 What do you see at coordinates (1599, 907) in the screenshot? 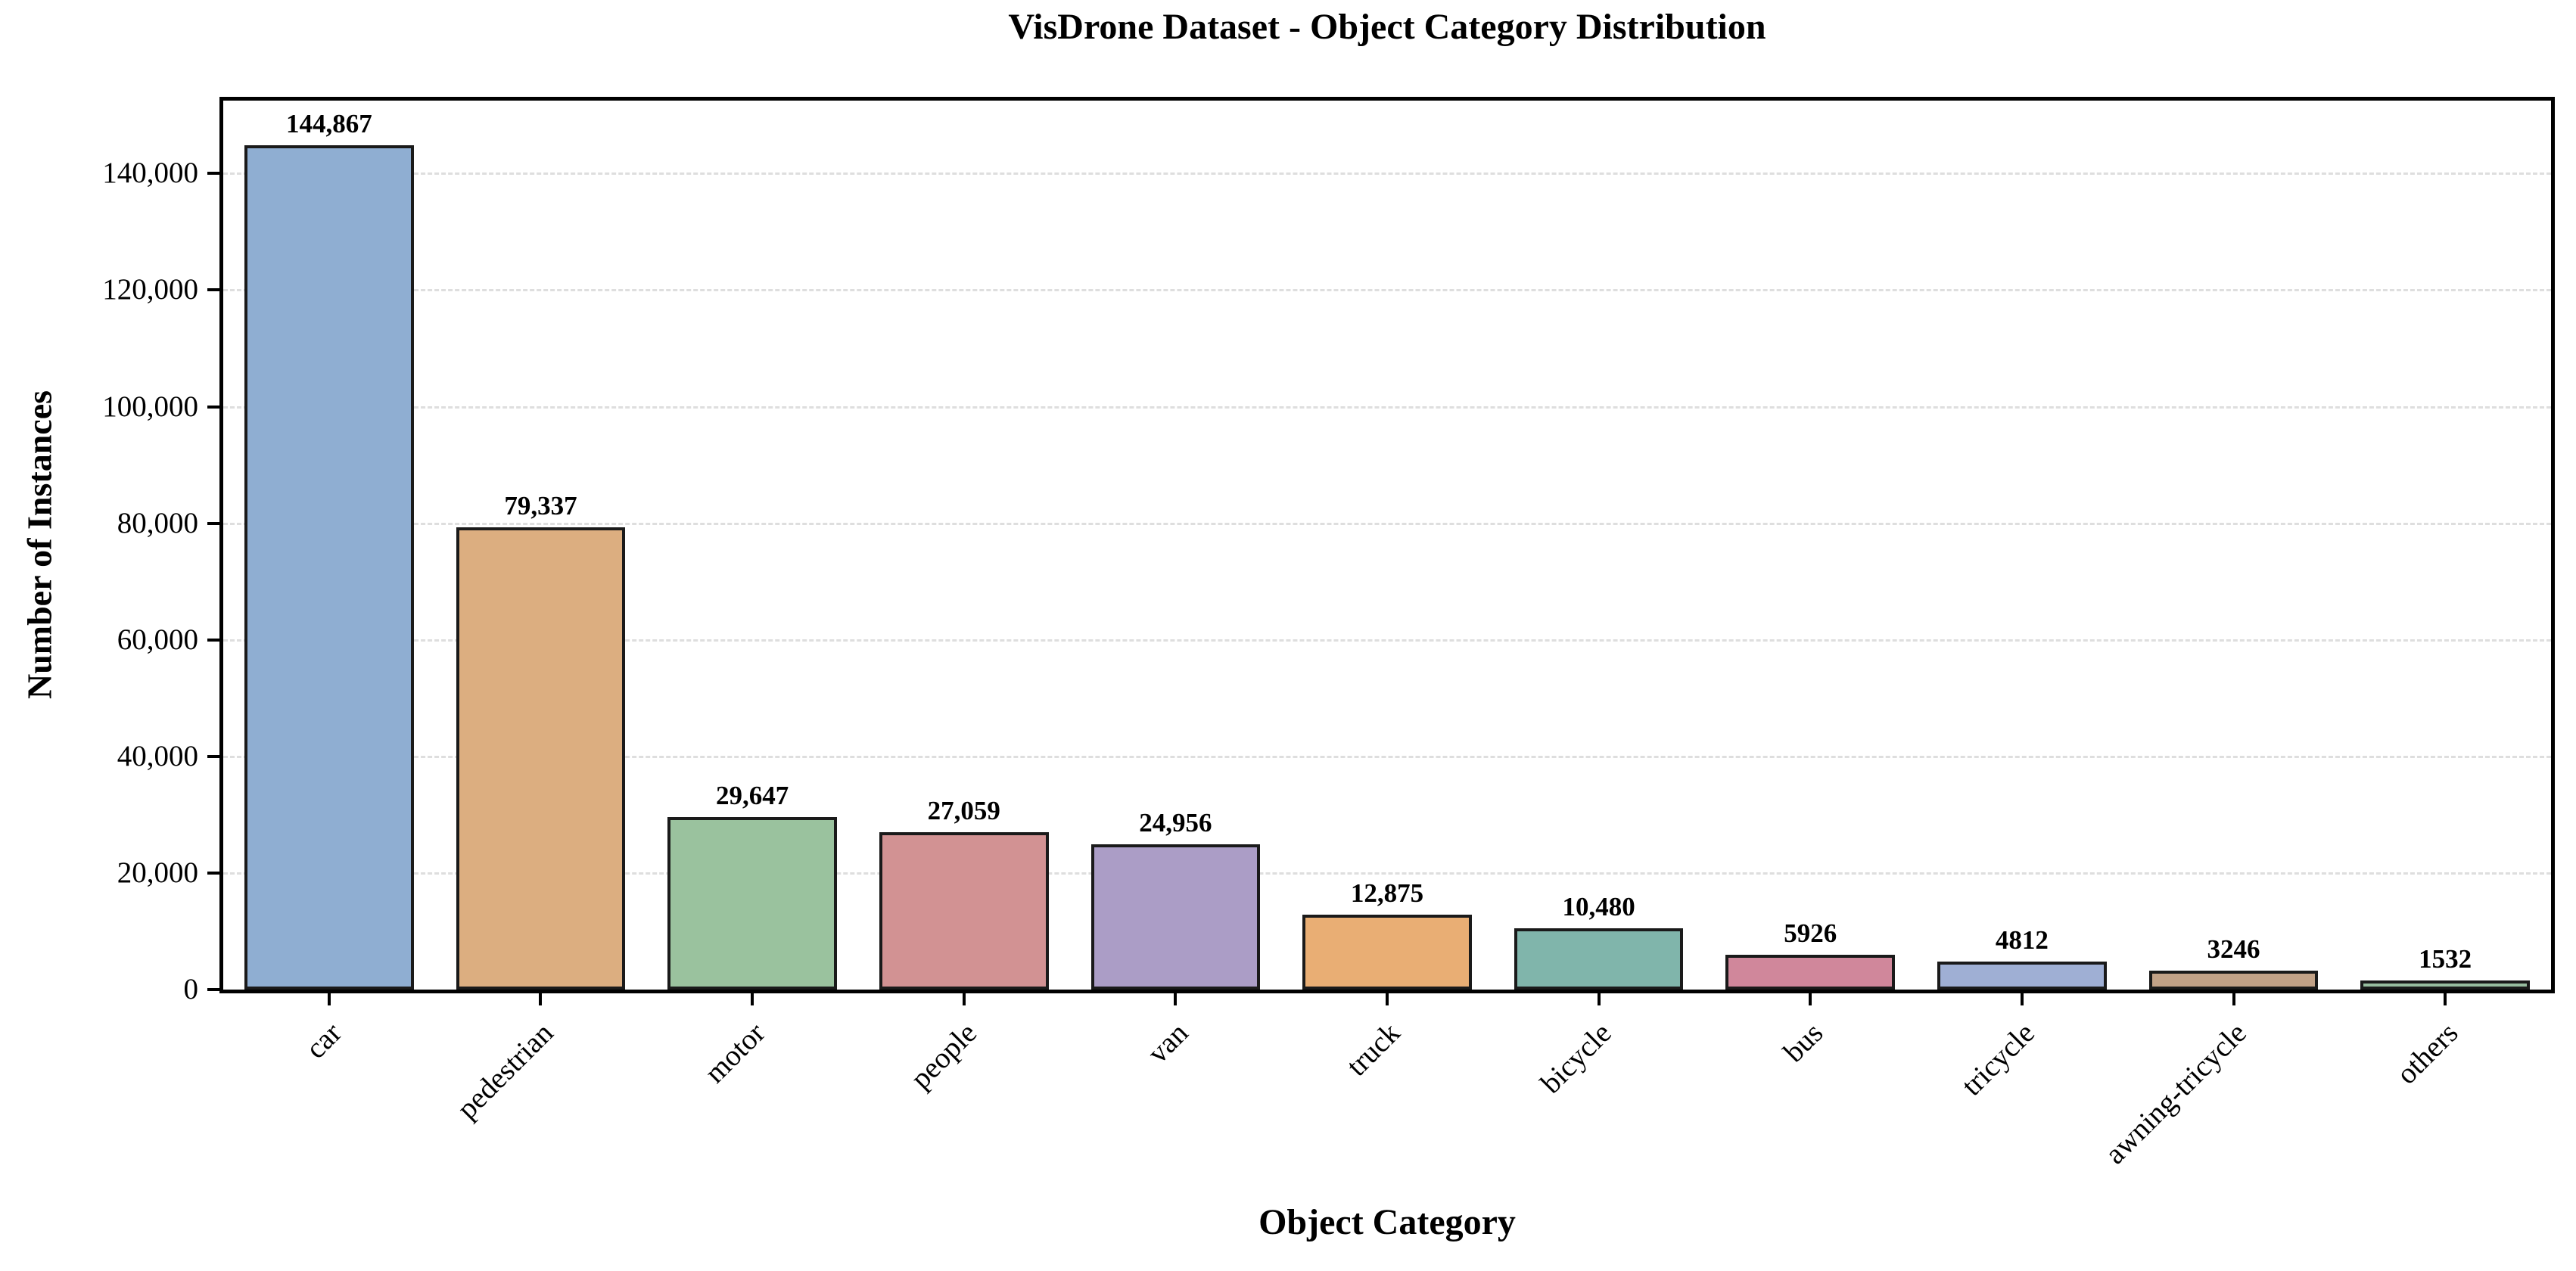
I see `bar-value-bicycle: 10,480` at bounding box center [1599, 907].